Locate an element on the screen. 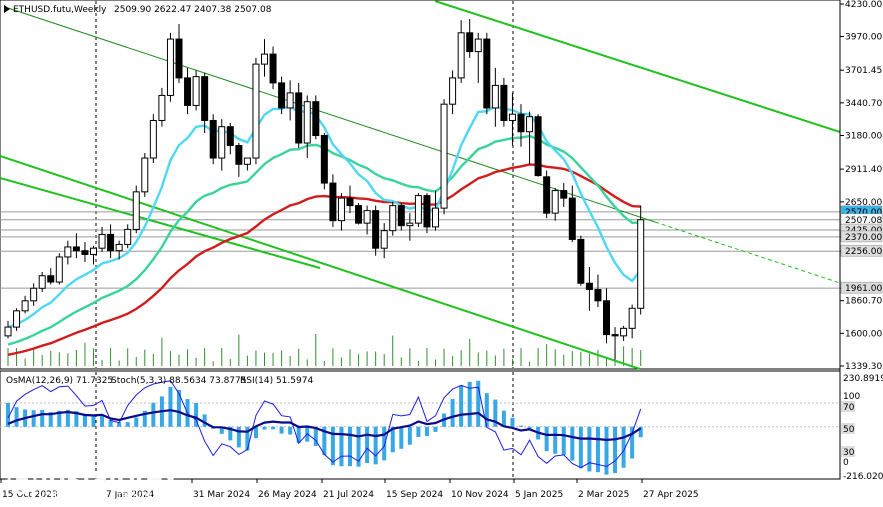 The width and height of the screenshot is (883, 507). stochastic-line is located at coordinates (324, 424).